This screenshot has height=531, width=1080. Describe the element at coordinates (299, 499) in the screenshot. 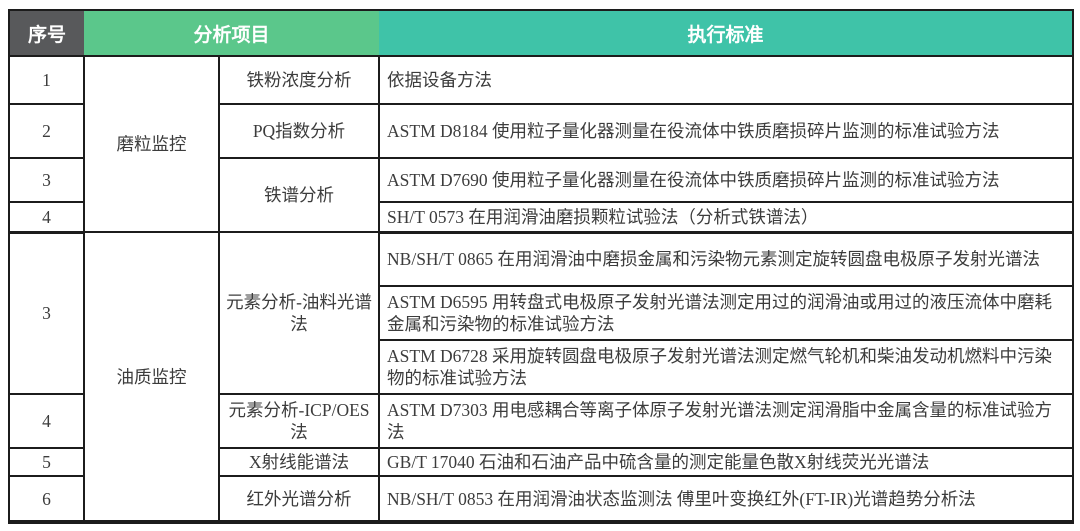

I see `cell-analysis-item: 红外光谱分析` at that location.